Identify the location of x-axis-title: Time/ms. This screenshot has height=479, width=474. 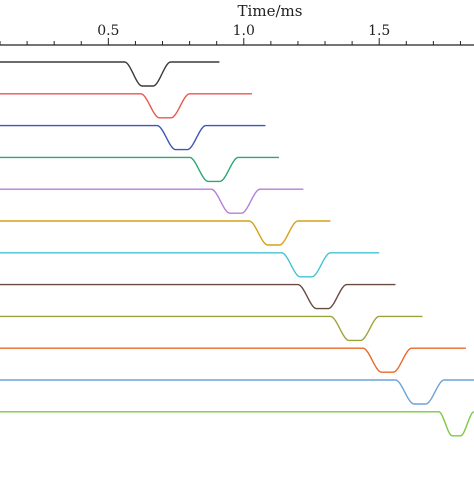
(270, 11).